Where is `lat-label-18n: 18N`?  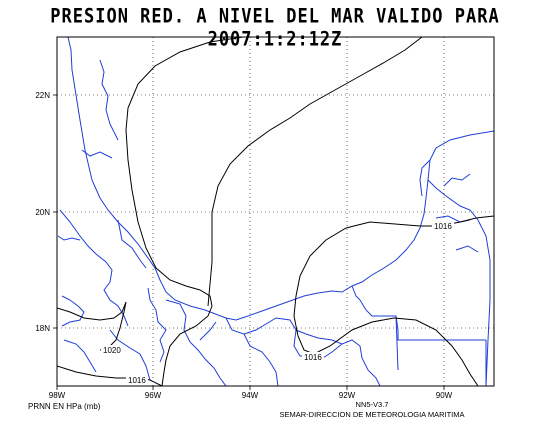 lat-label-18n: 18N is located at coordinates (42, 328).